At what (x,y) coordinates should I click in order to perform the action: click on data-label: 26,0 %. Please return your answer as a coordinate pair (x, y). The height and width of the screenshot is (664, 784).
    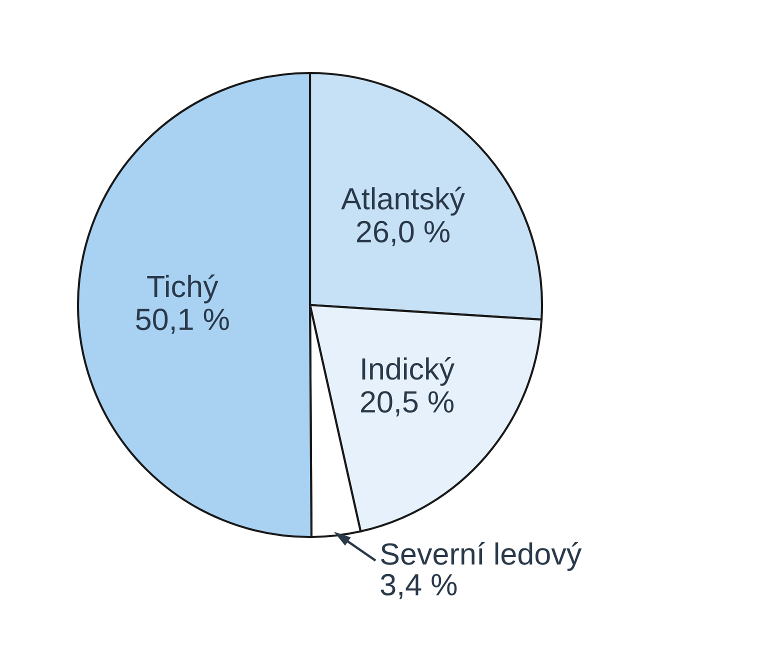
    Looking at the image, I should click on (403, 233).